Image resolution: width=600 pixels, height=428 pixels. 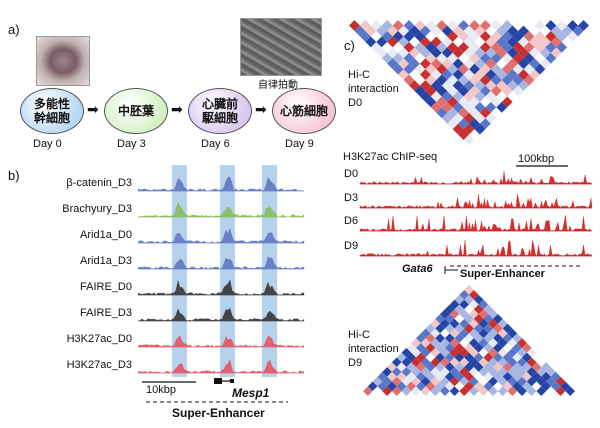 What do you see at coordinates (227, 271) in the screenshot?
I see `highlight-region` at bounding box center [227, 271].